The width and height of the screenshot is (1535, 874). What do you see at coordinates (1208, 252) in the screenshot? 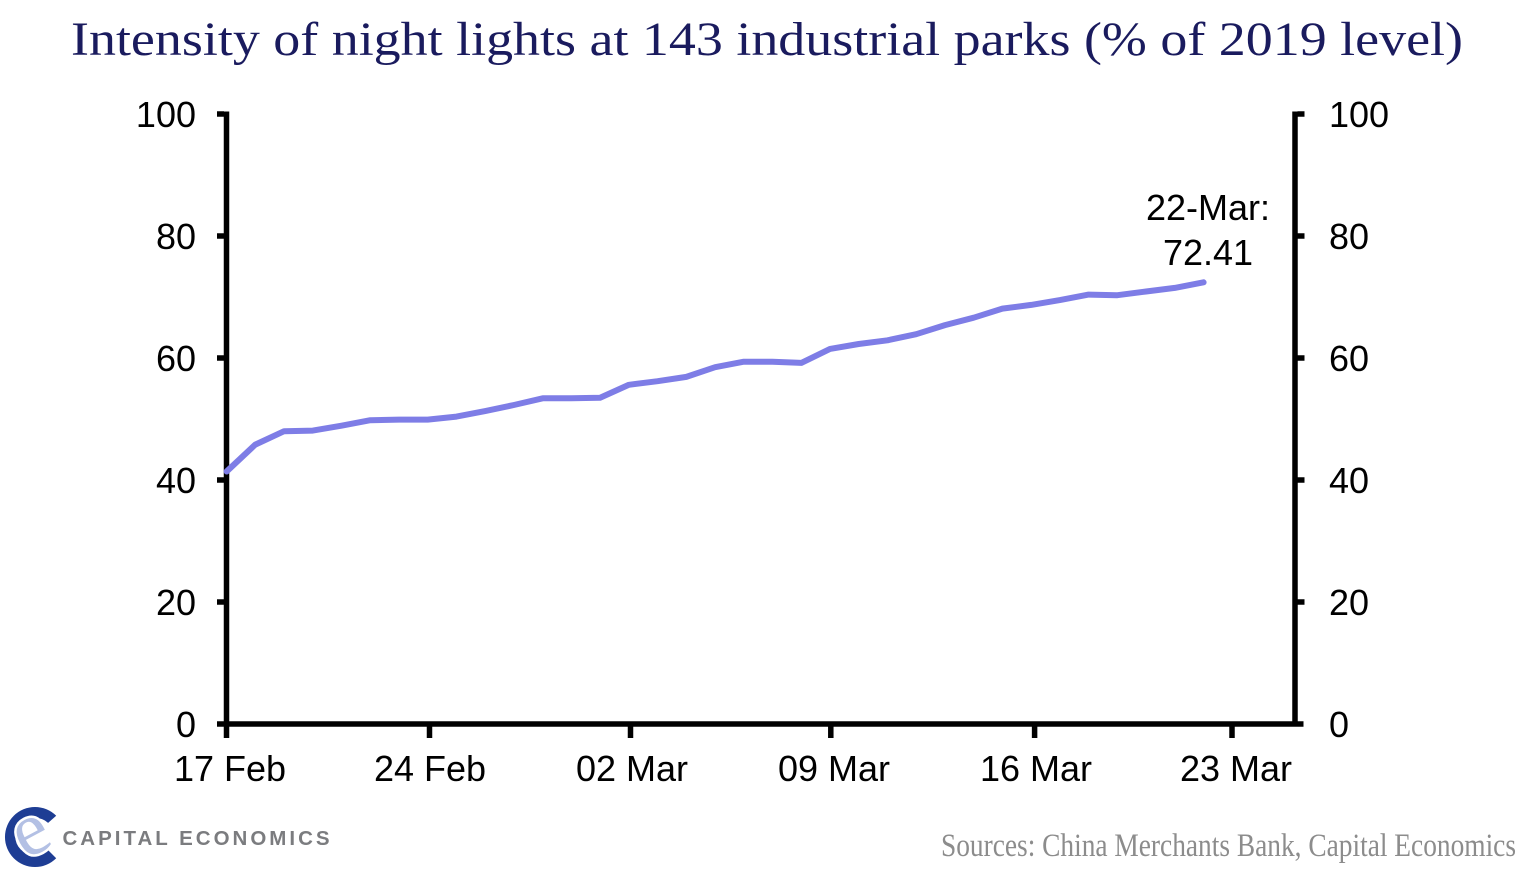
I see `svg-text: 72.41` at bounding box center [1208, 252].